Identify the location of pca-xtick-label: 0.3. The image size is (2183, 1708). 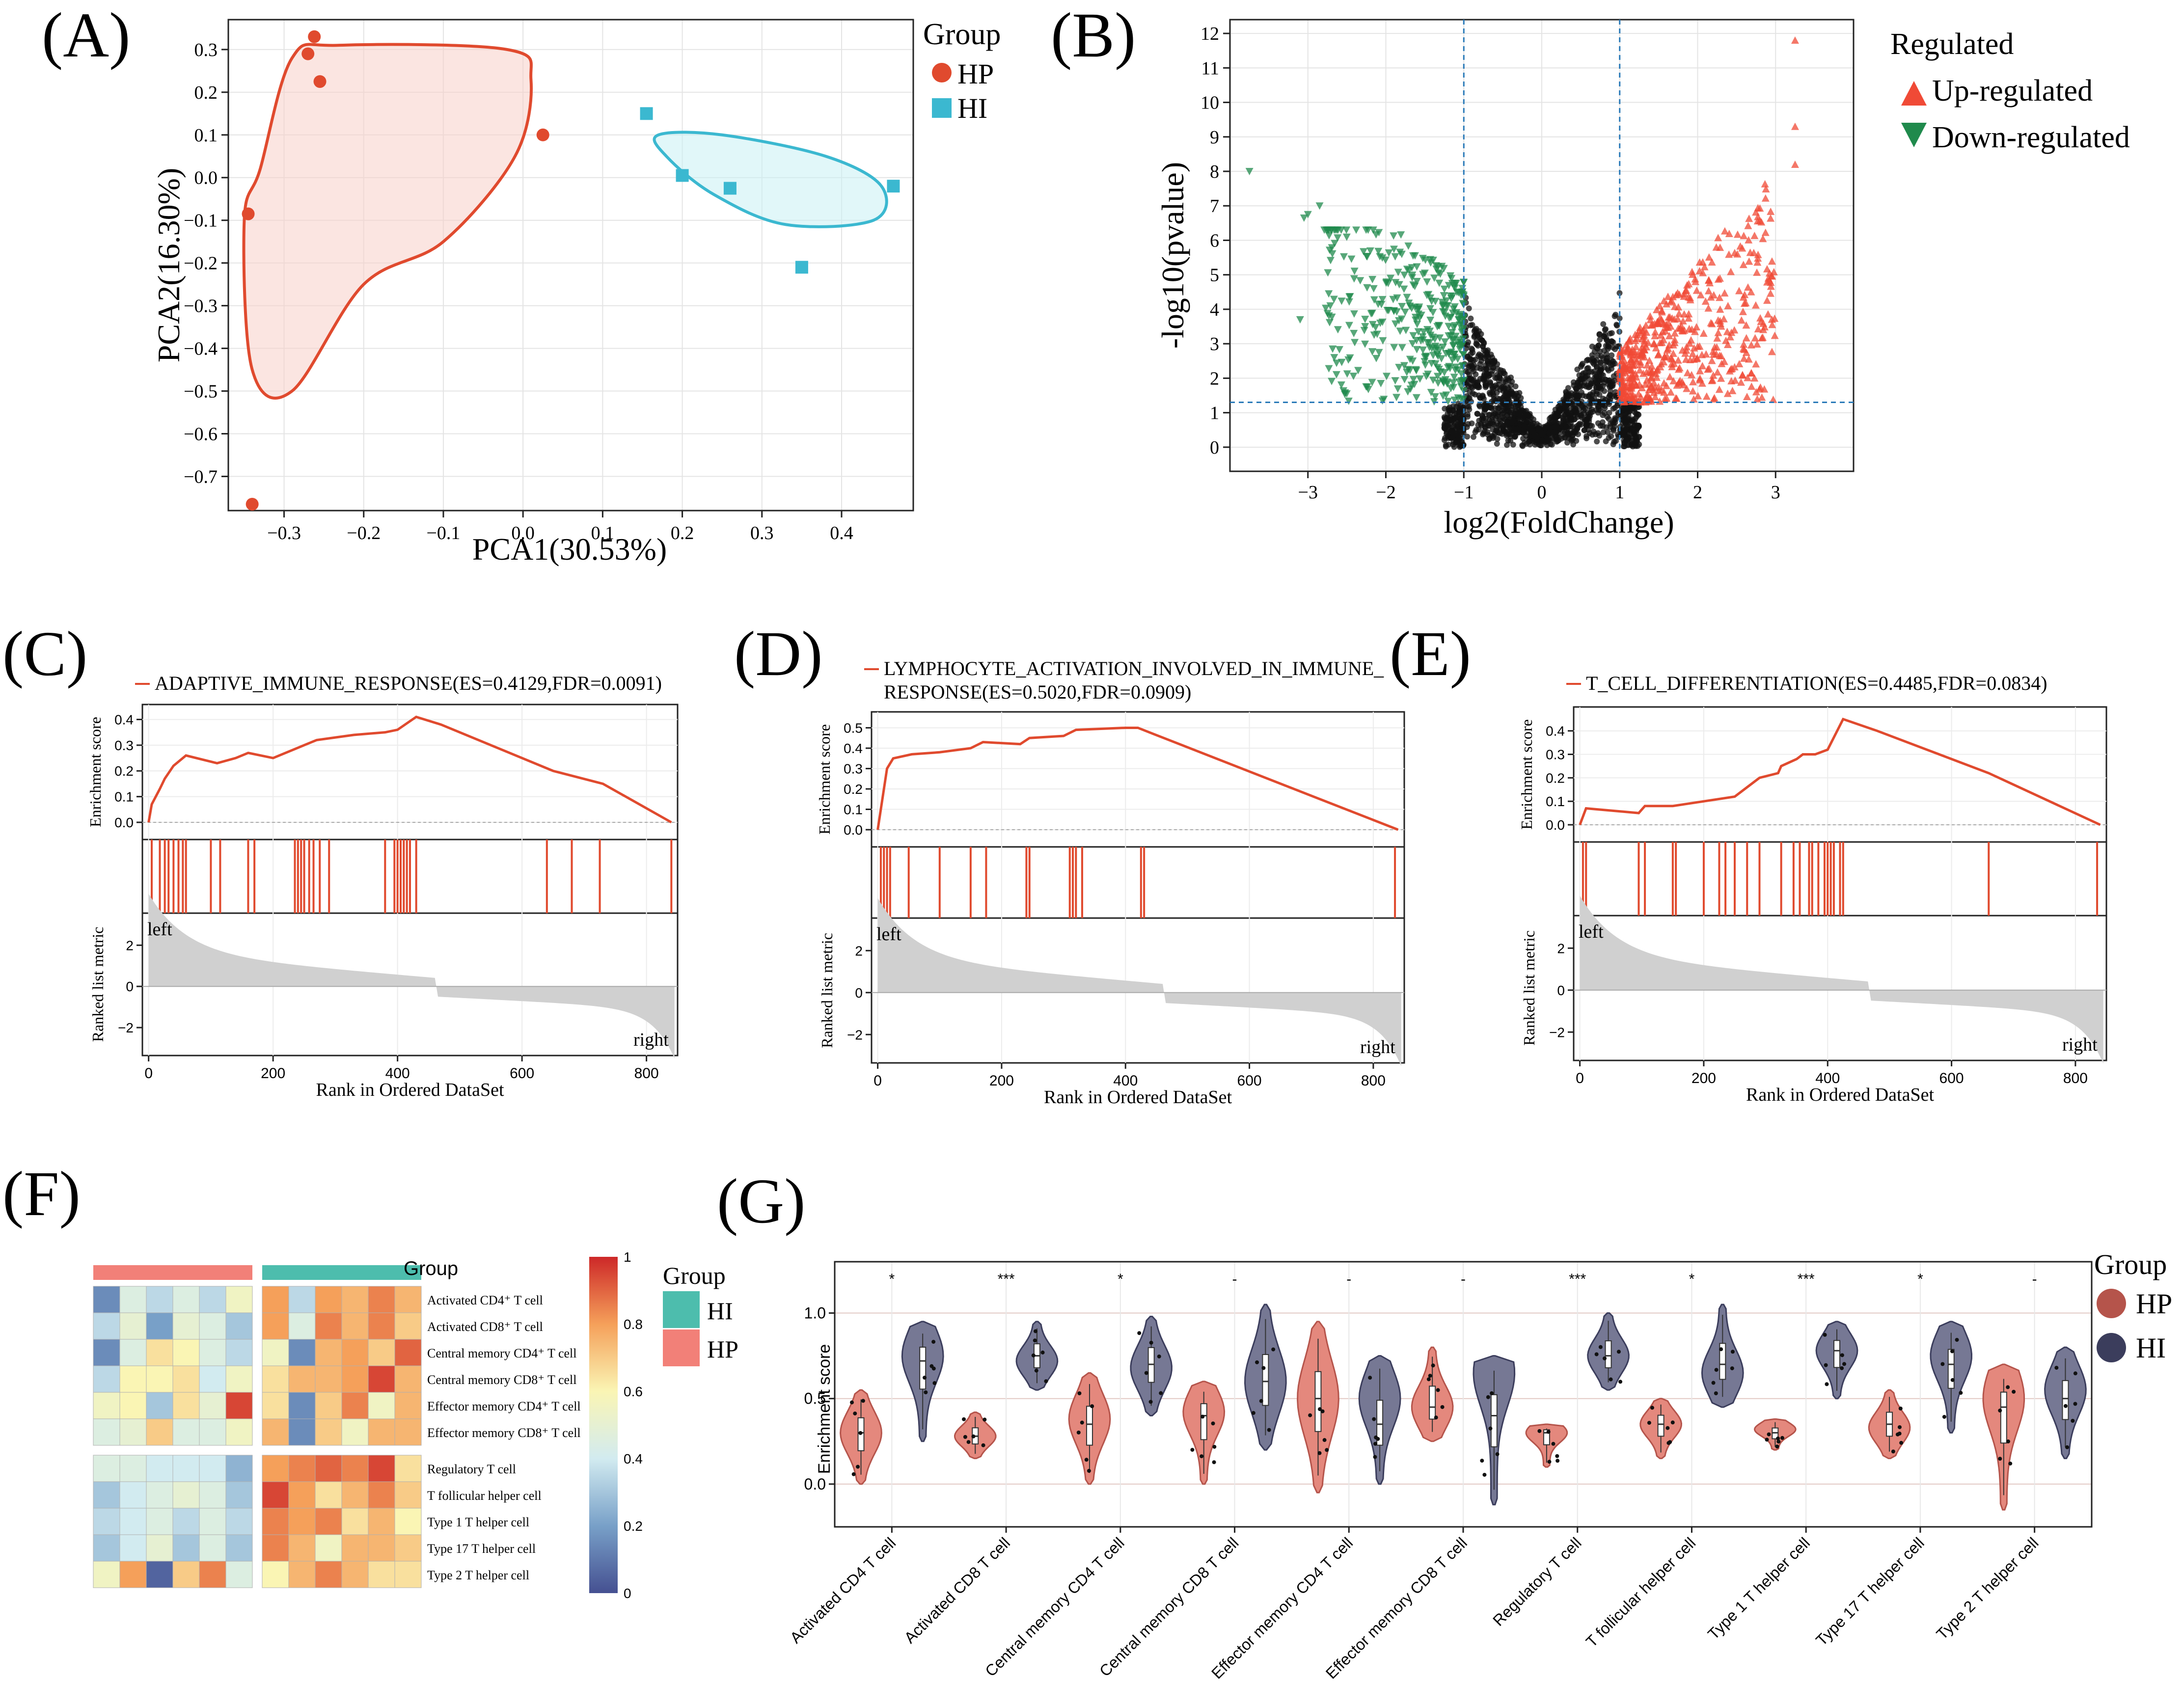
(762, 533).